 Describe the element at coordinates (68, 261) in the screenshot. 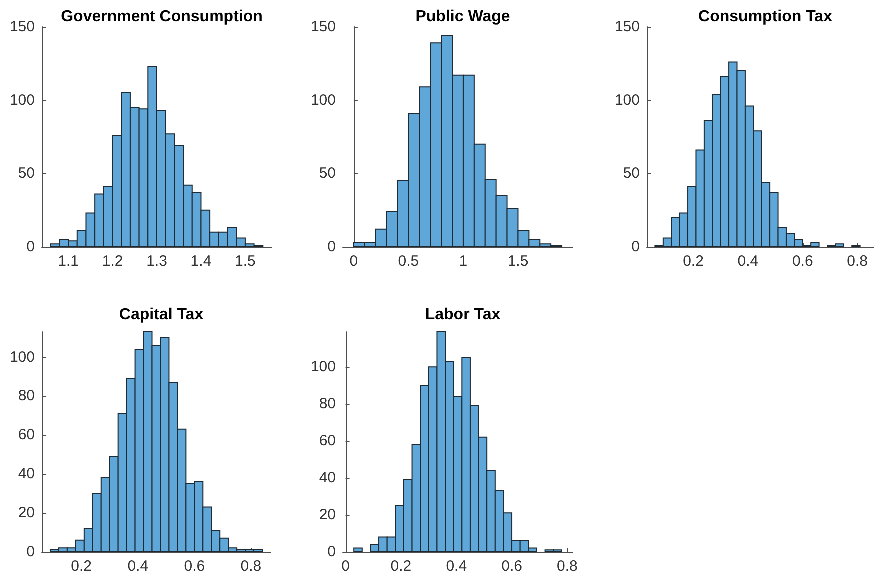

I see `x-tick-label: 1.1` at that location.